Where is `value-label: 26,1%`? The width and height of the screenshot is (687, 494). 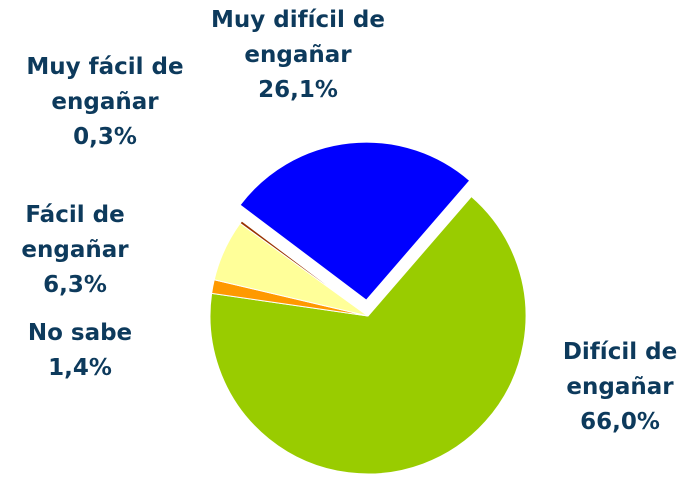
value-label: 26,1% is located at coordinates (298, 90).